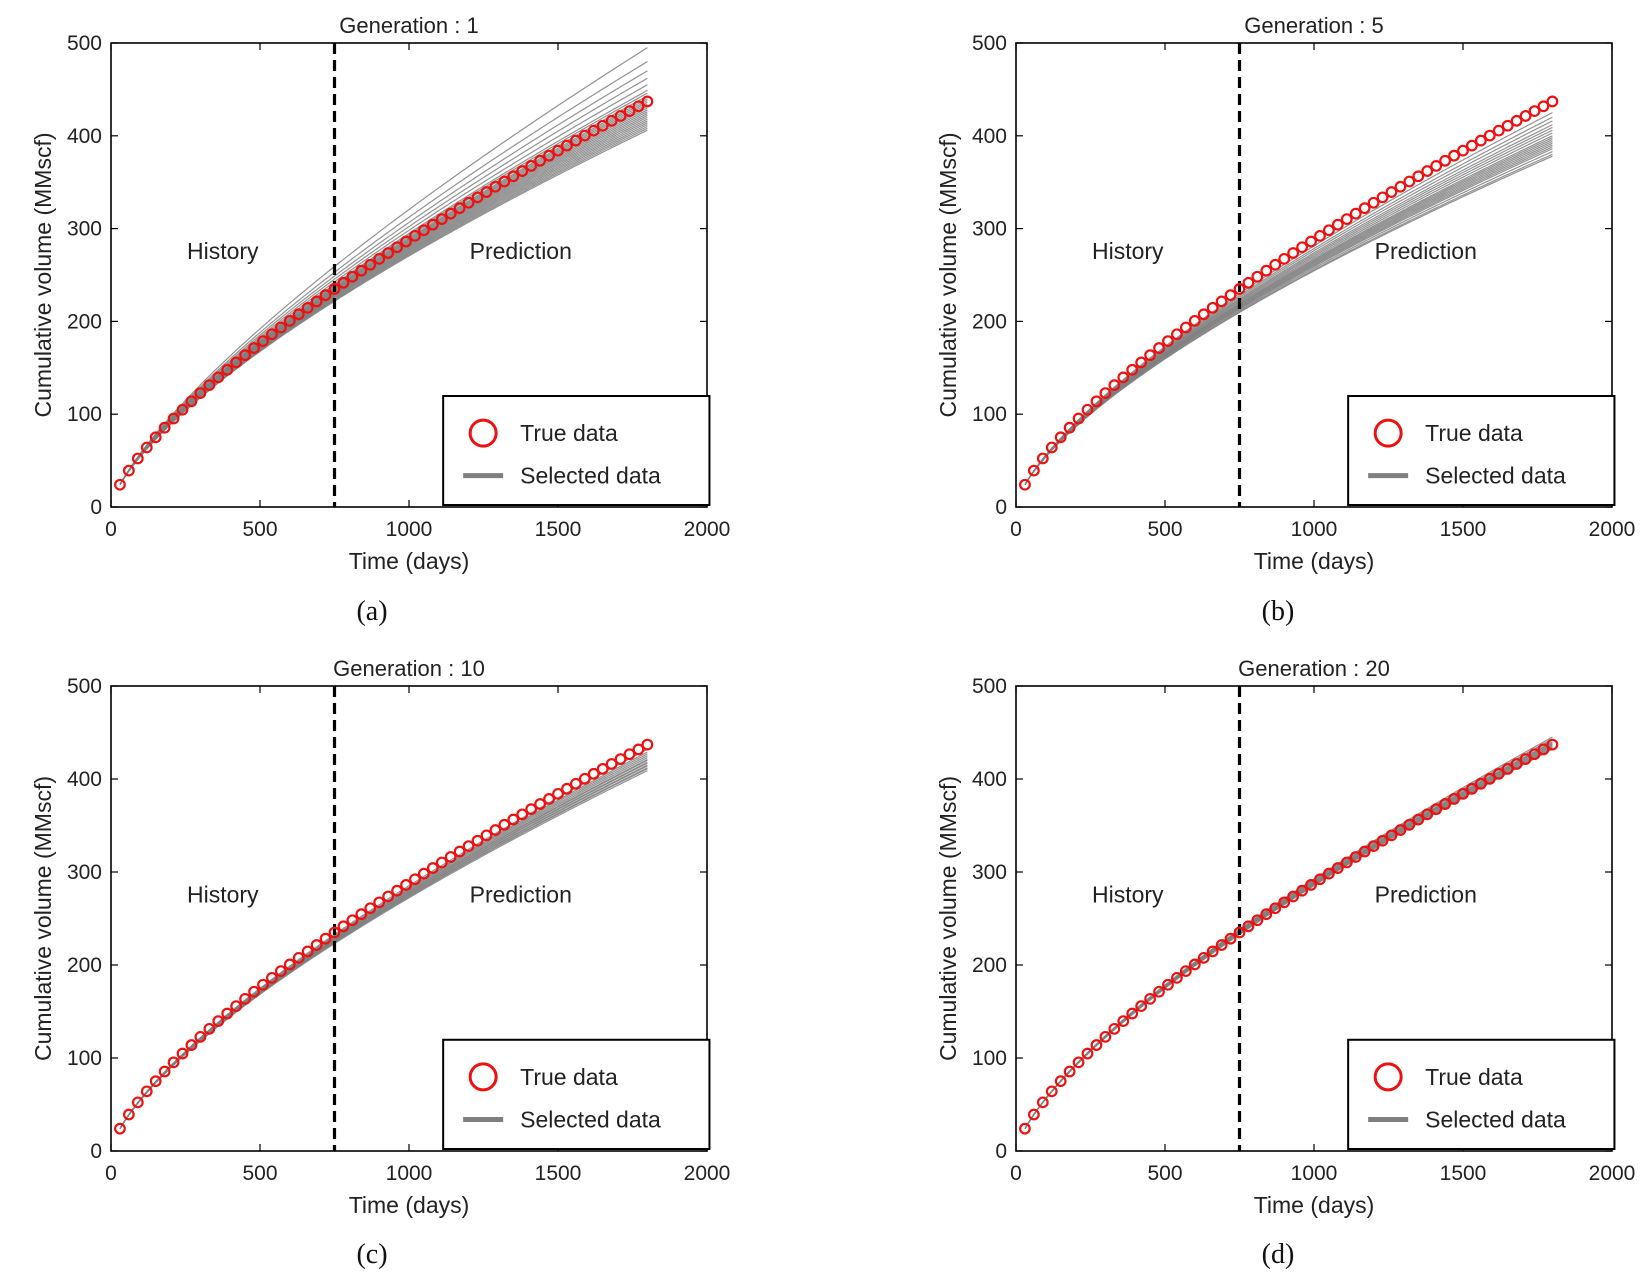  What do you see at coordinates (989, 686) in the screenshot?
I see `y-tick-label: 500` at bounding box center [989, 686].